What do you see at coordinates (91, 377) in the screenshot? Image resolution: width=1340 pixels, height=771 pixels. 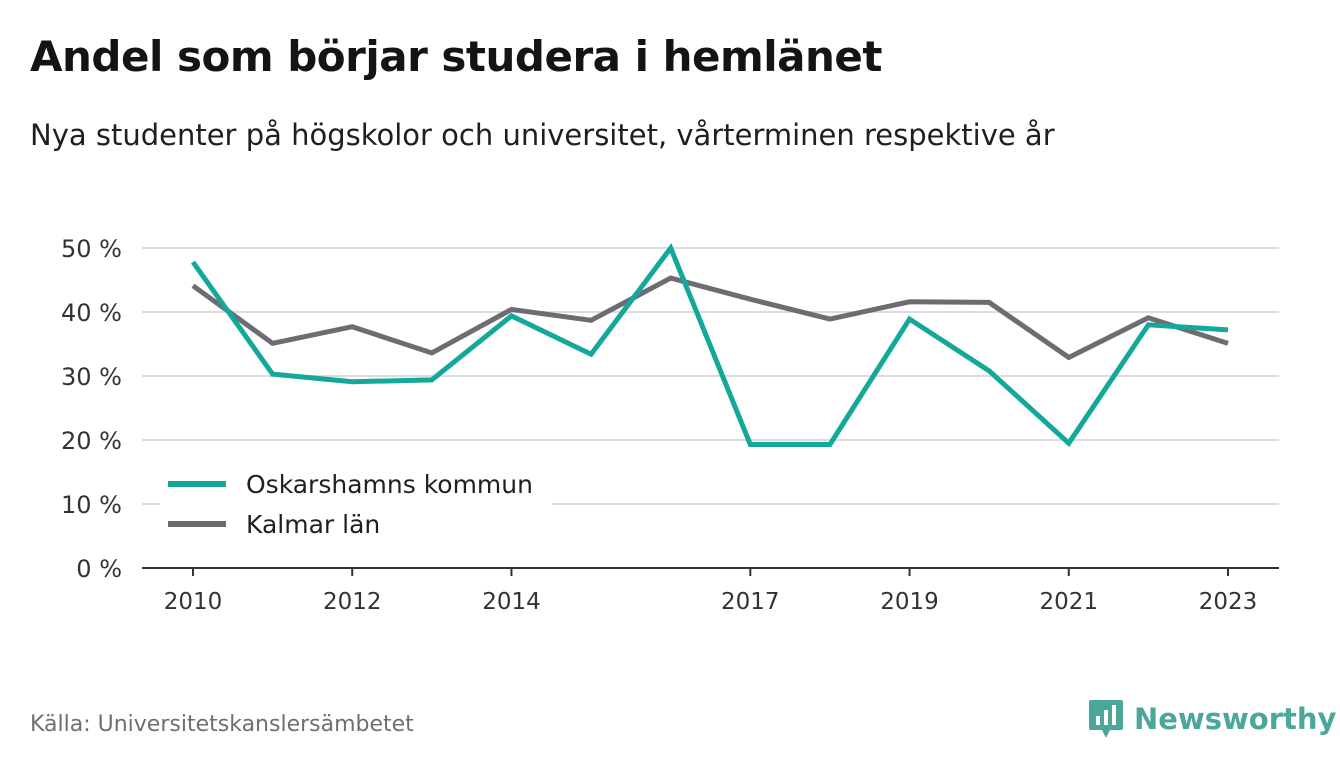 I see `y-tick-label: 30 %` at bounding box center [91, 377].